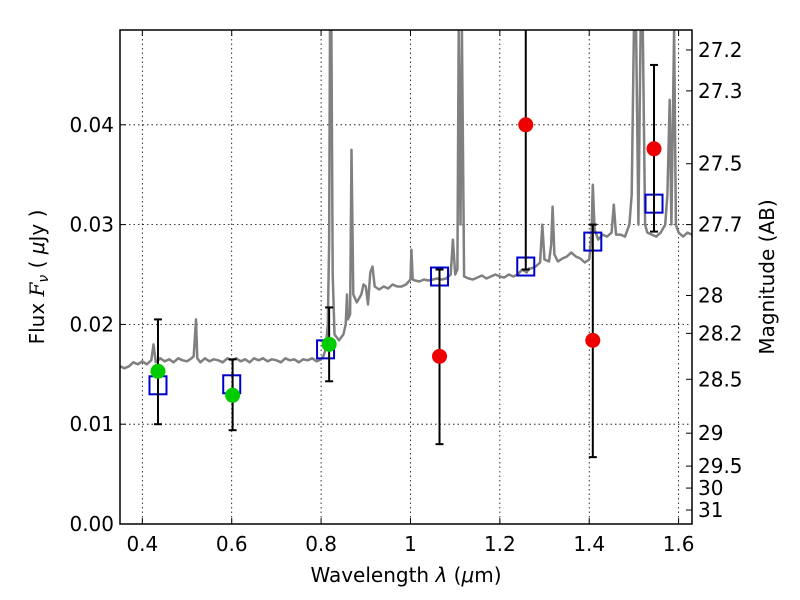 This screenshot has width=800, height=600. What do you see at coordinates (91, 324) in the screenshot?
I see `y-tick-label: 0.02` at bounding box center [91, 324].